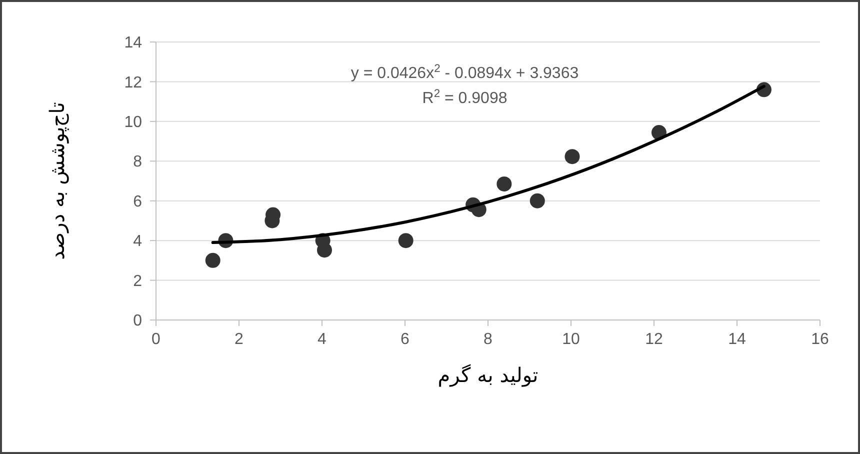  What do you see at coordinates (820, 339) in the screenshot?
I see `x-tick-label: 16` at bounding box center [820, 339].